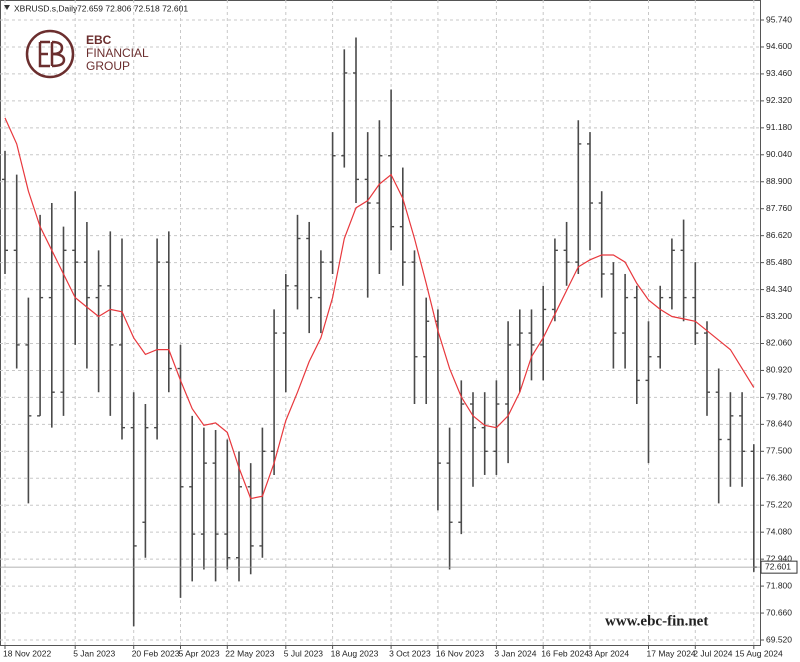 The width and height of the screenshot is (800, 662). I want to click on y-tick-label: 92.320, so click(779, 100).